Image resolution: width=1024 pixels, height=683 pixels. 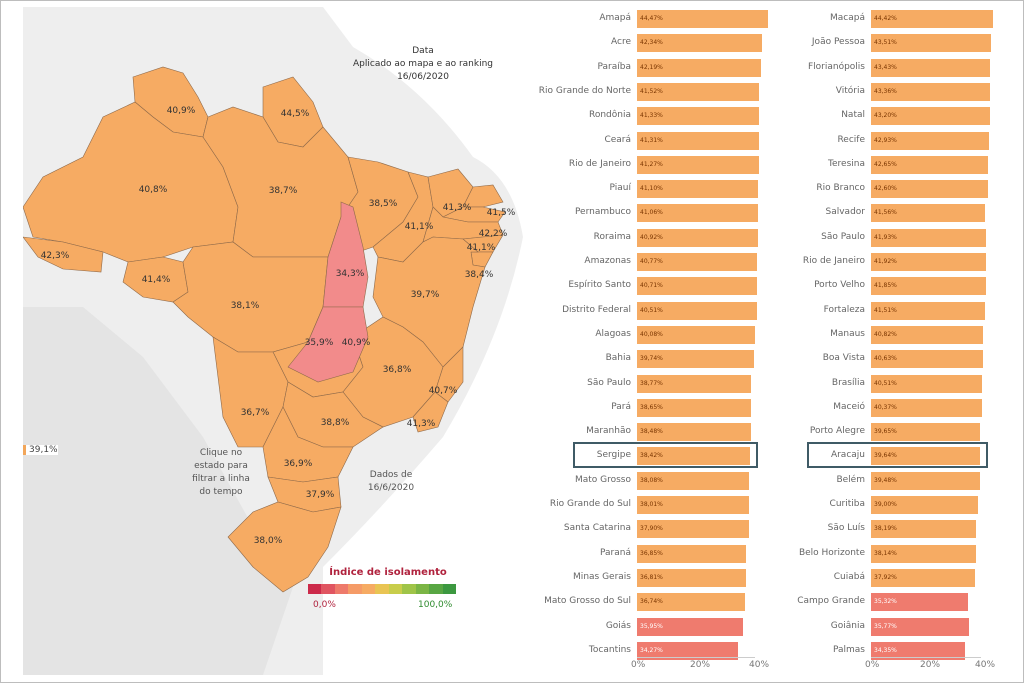 I want to click on ranking-bar: 34,35%, so click(x=918, y=650).